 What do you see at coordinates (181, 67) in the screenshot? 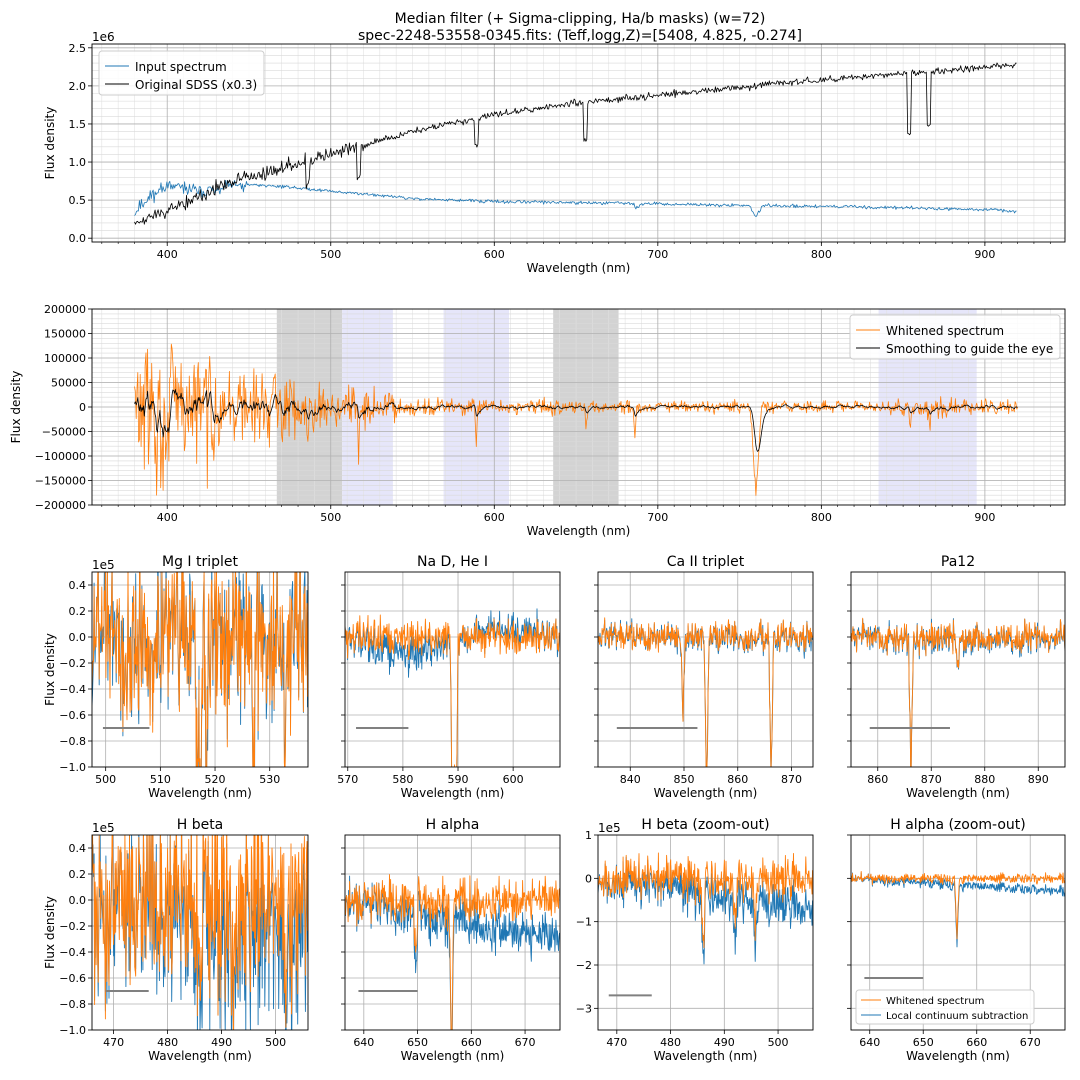
I see `legend-entry: Input spectrum` at bounding box center [181, 67].